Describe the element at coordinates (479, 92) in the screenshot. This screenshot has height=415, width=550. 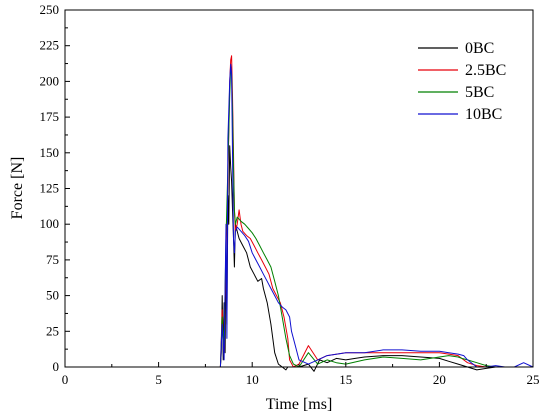
I see `legend-label: 5BC` at that location.